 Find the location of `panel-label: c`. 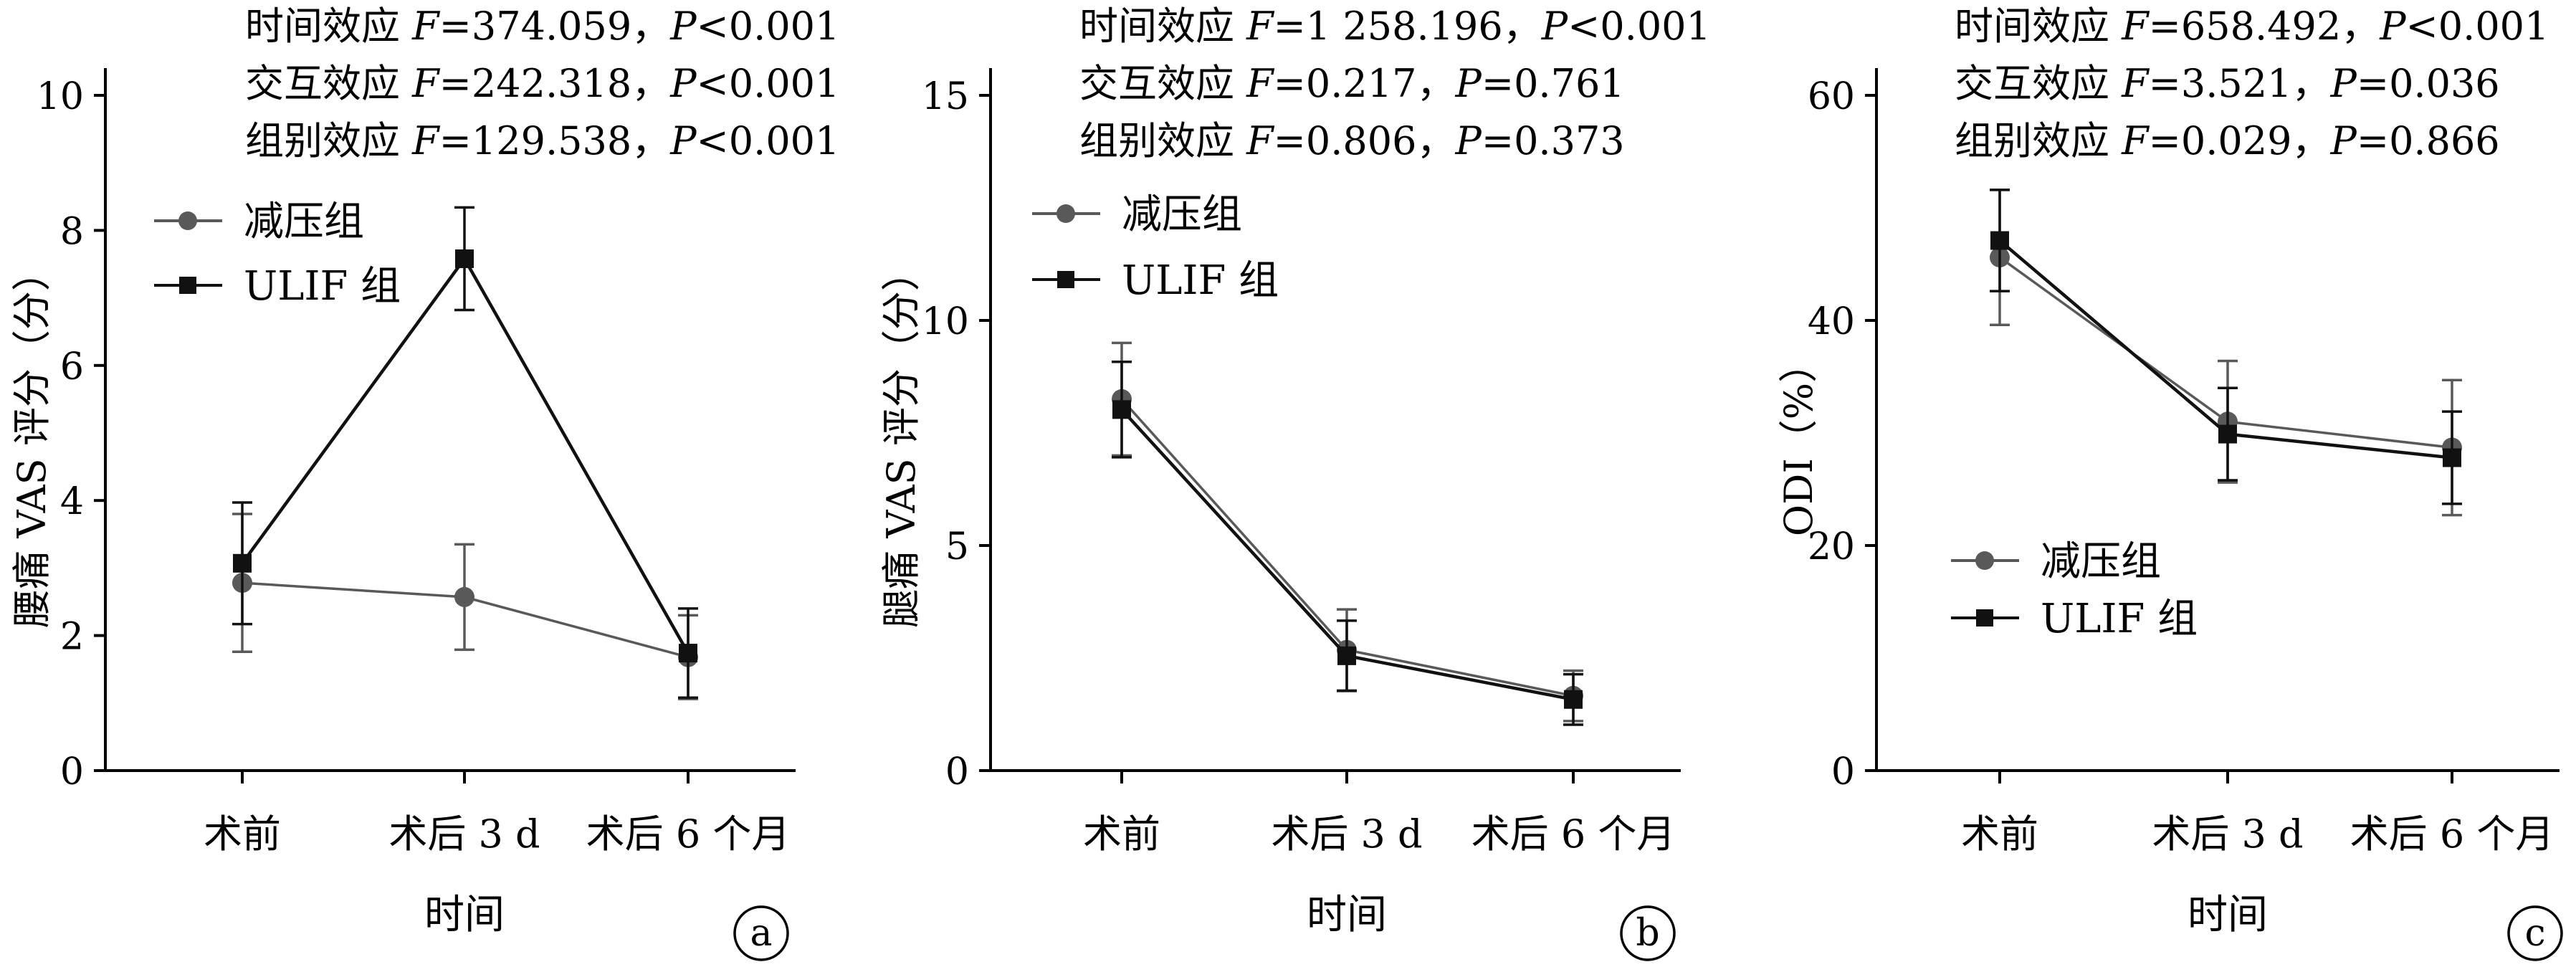

panel-label: c is located at coordinates (2534, 933).